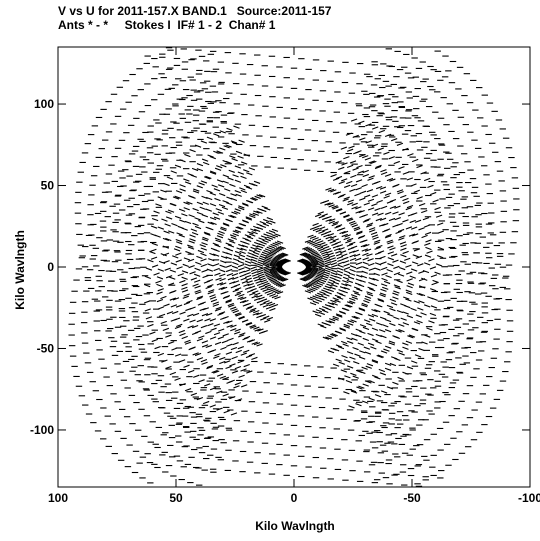  What do you see at coordinates (58, 498) in the screenshot?
I see `x-tick-label: 100` at bounding box center [58, 498].